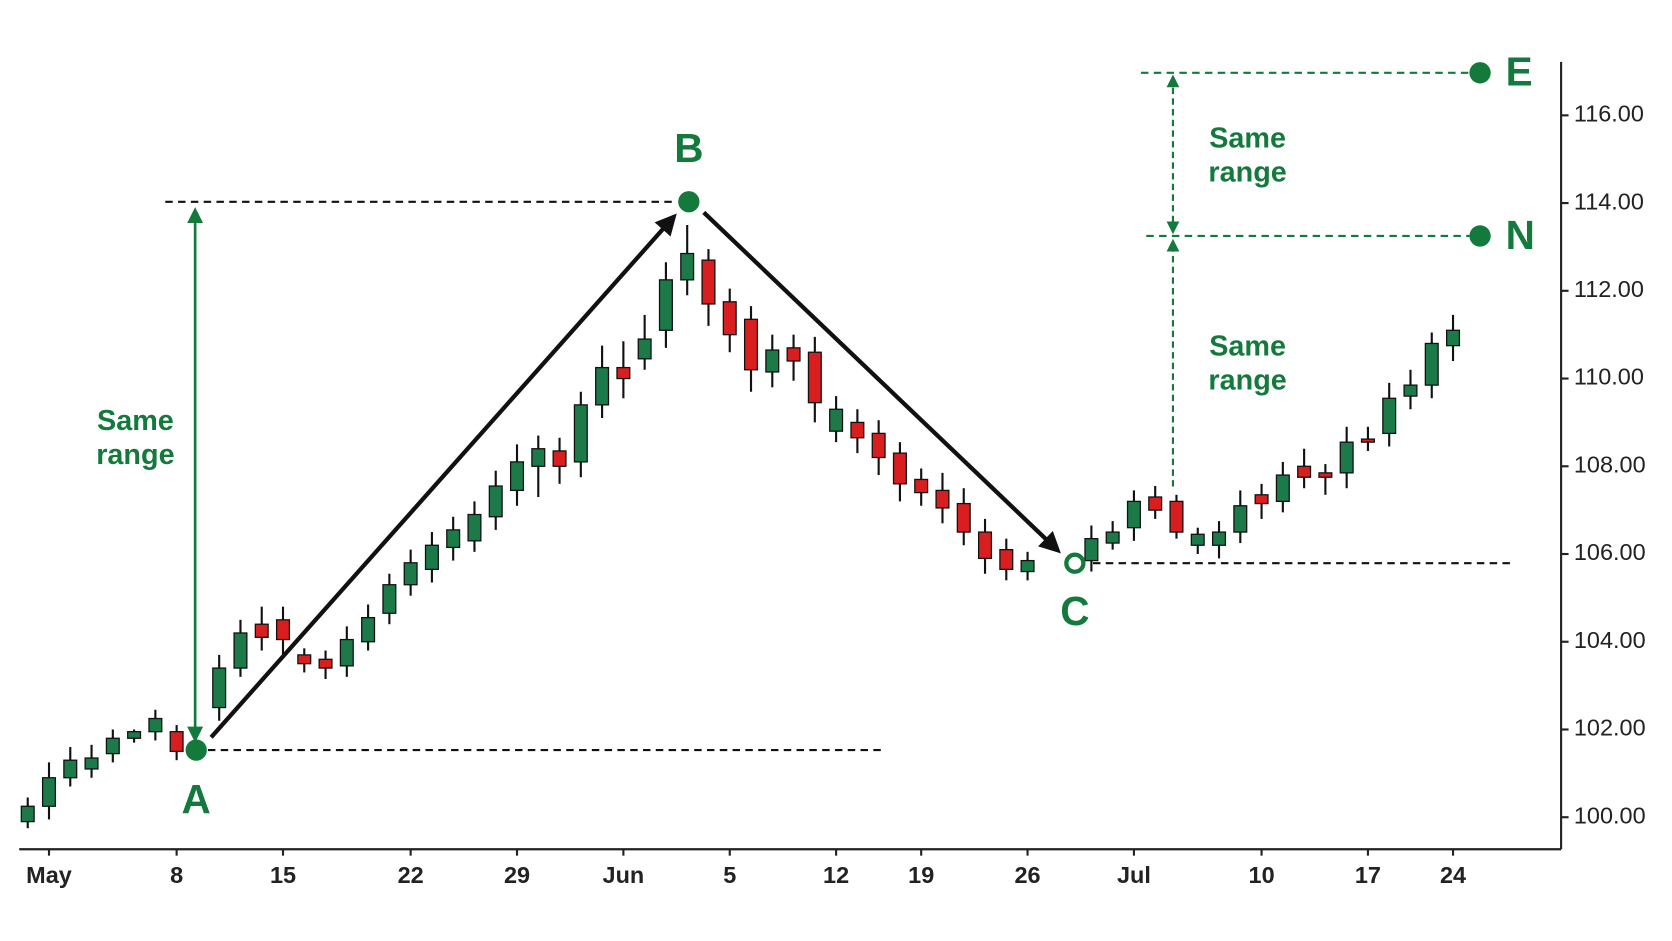 The height and width of the screenshot is (941, 1672). I want to click on pivot-label: E, so click(1519, 72).